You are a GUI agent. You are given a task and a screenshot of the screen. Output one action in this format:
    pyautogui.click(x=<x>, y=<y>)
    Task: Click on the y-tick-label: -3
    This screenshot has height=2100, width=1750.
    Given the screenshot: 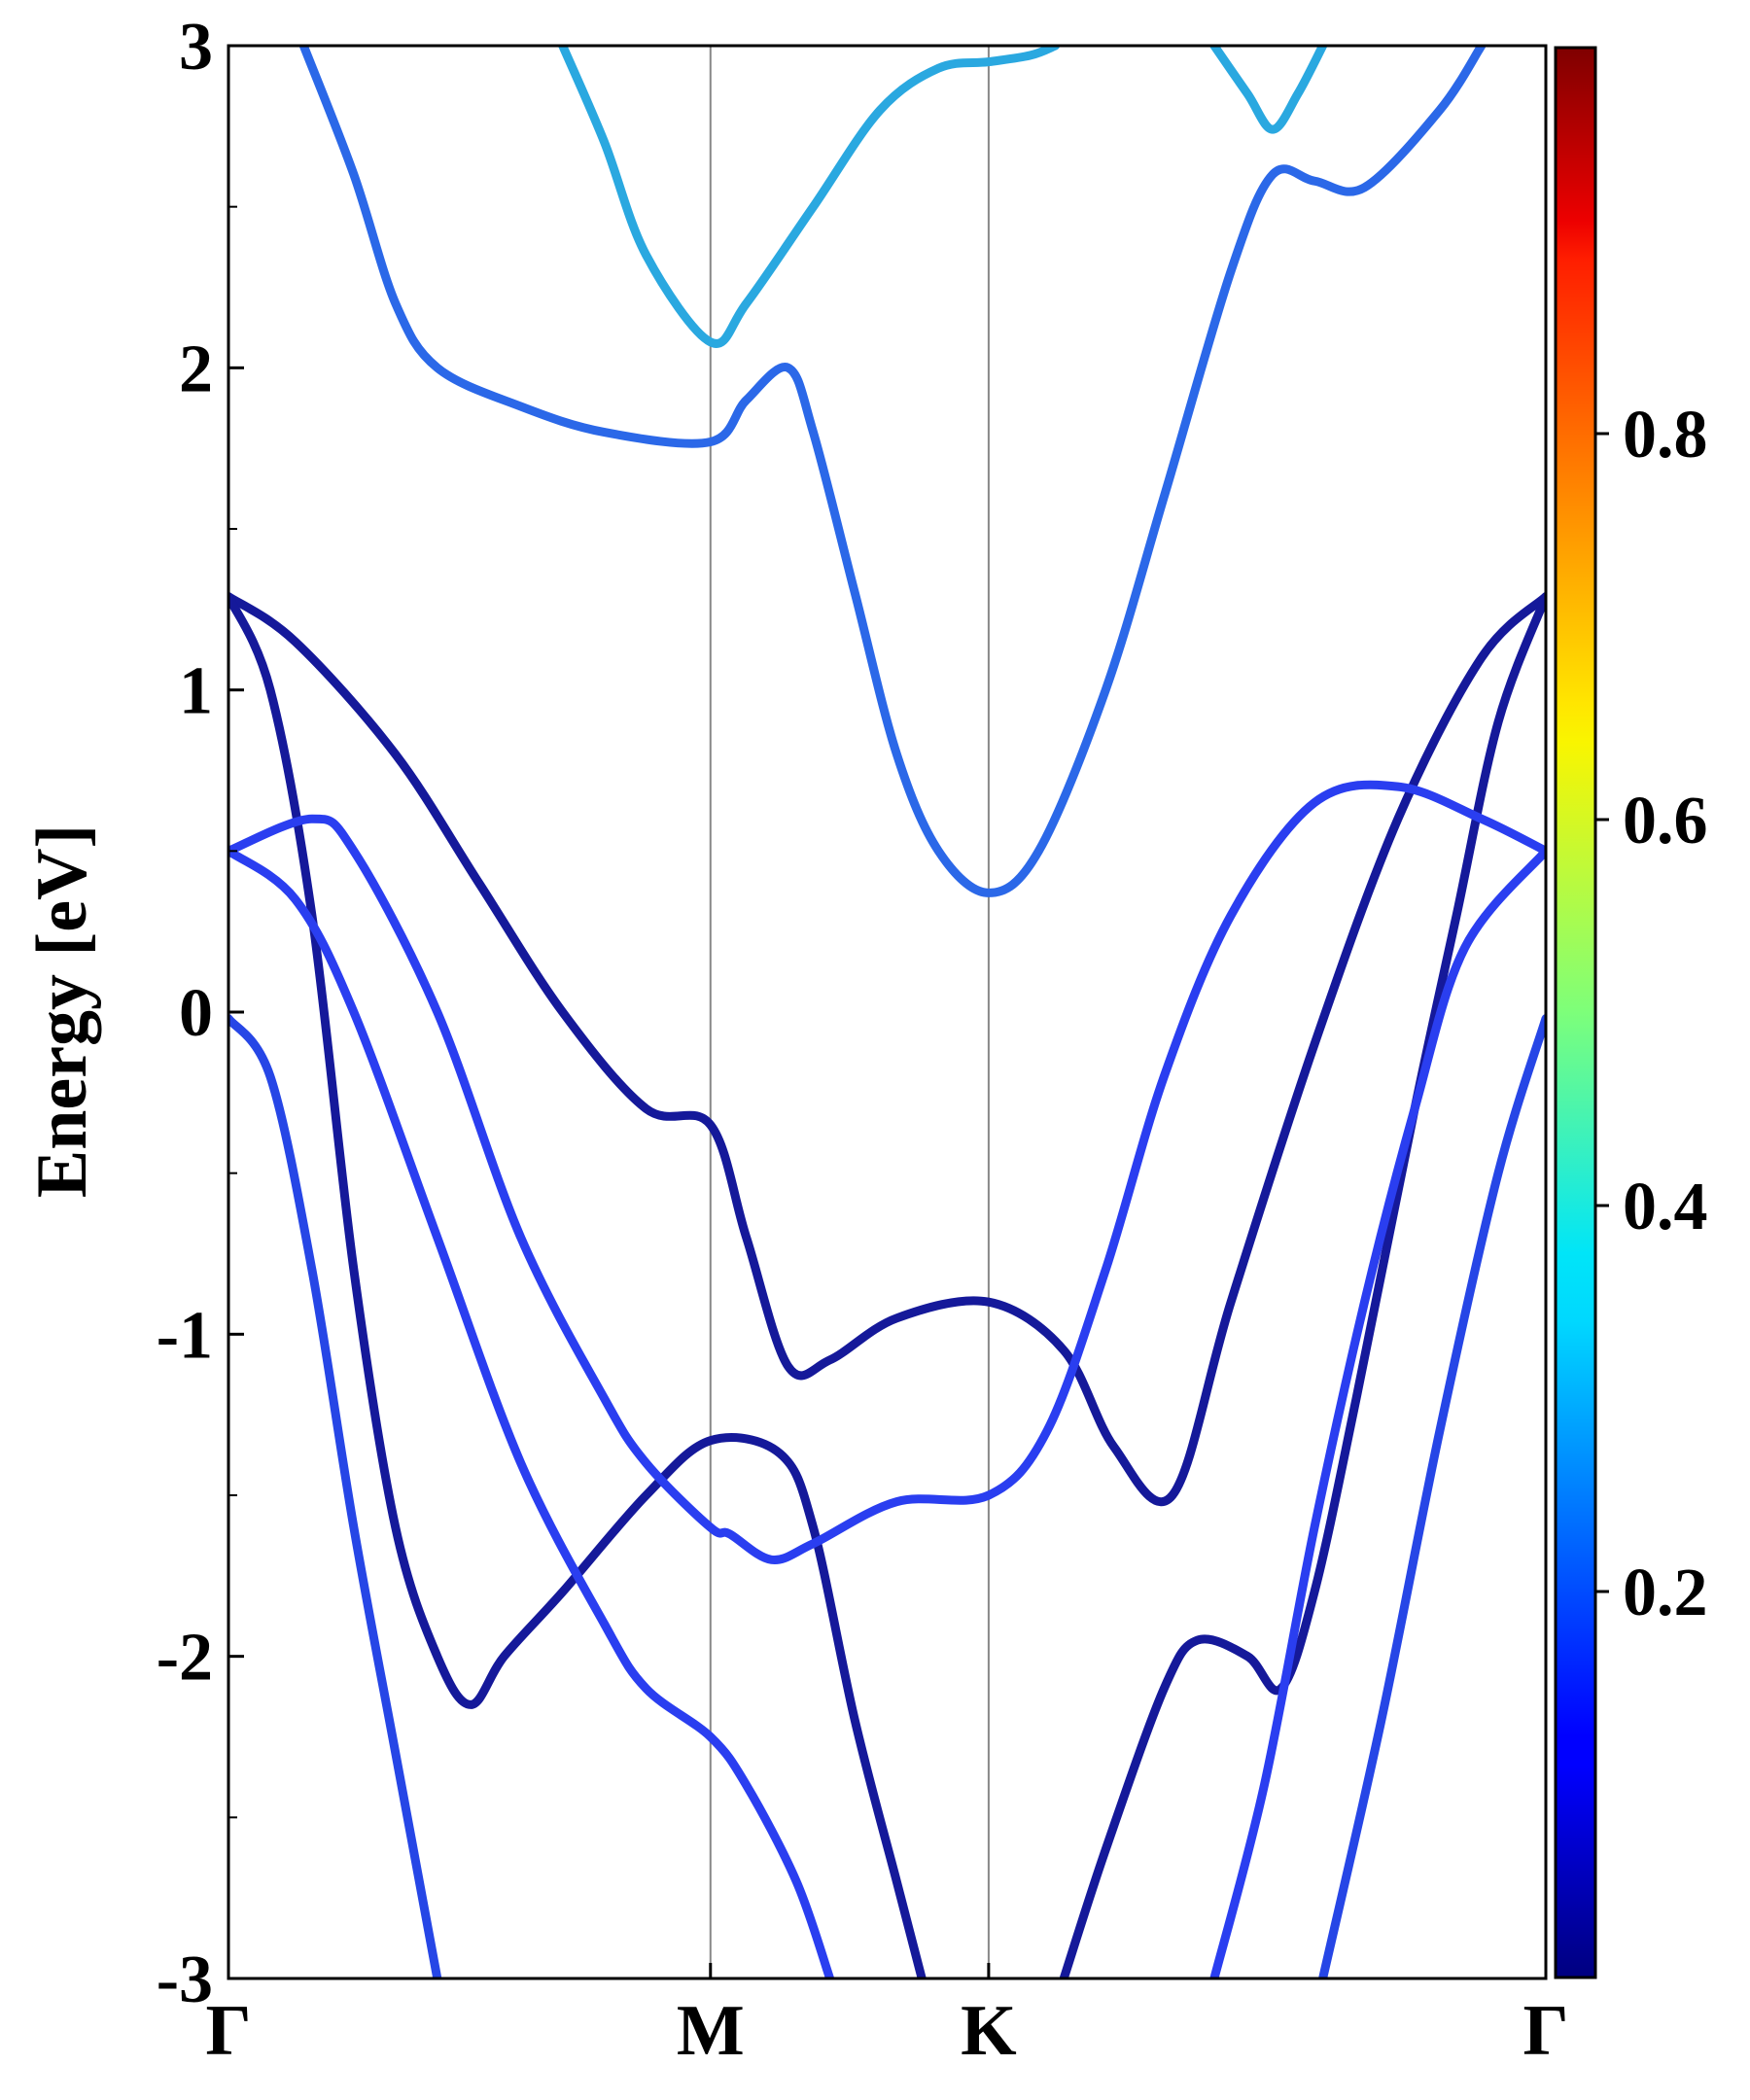 What is the action you would take?
    pyautogui.click(x=185, y=1979)
    